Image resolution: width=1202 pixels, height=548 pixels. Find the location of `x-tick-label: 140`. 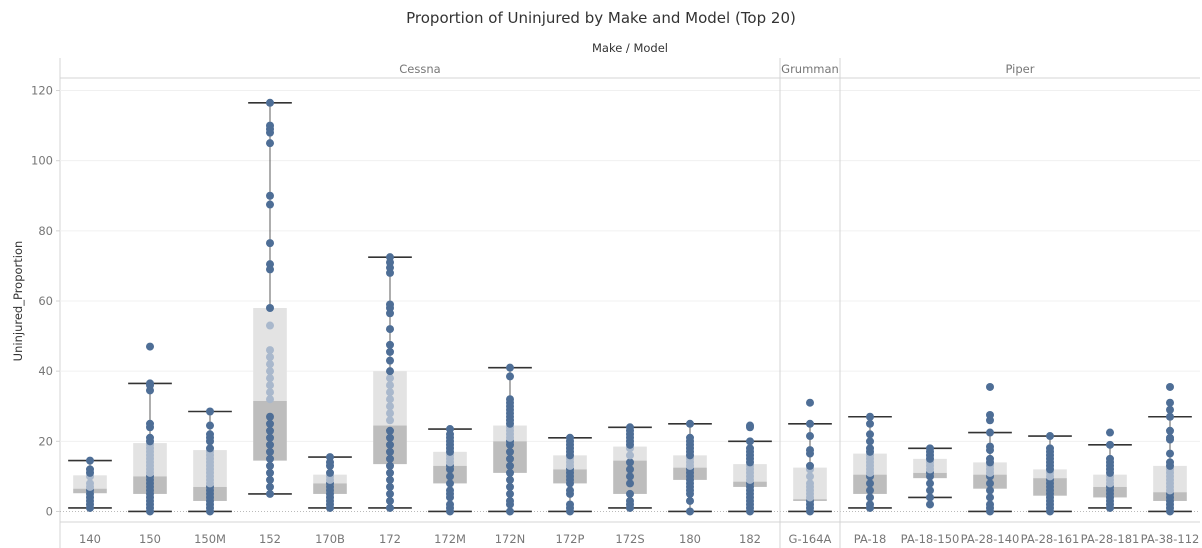

x-tick-label: 140 is located at coordinates (90, 539).